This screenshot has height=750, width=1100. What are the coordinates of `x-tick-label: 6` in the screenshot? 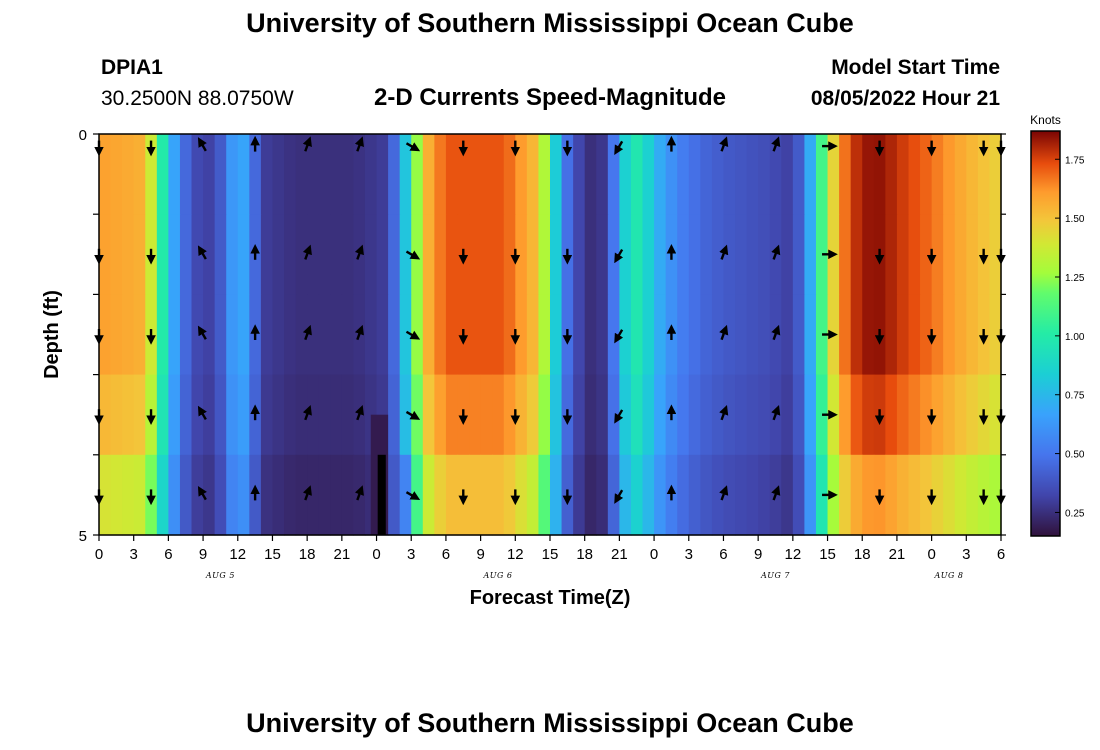 It's located at (446, 554).